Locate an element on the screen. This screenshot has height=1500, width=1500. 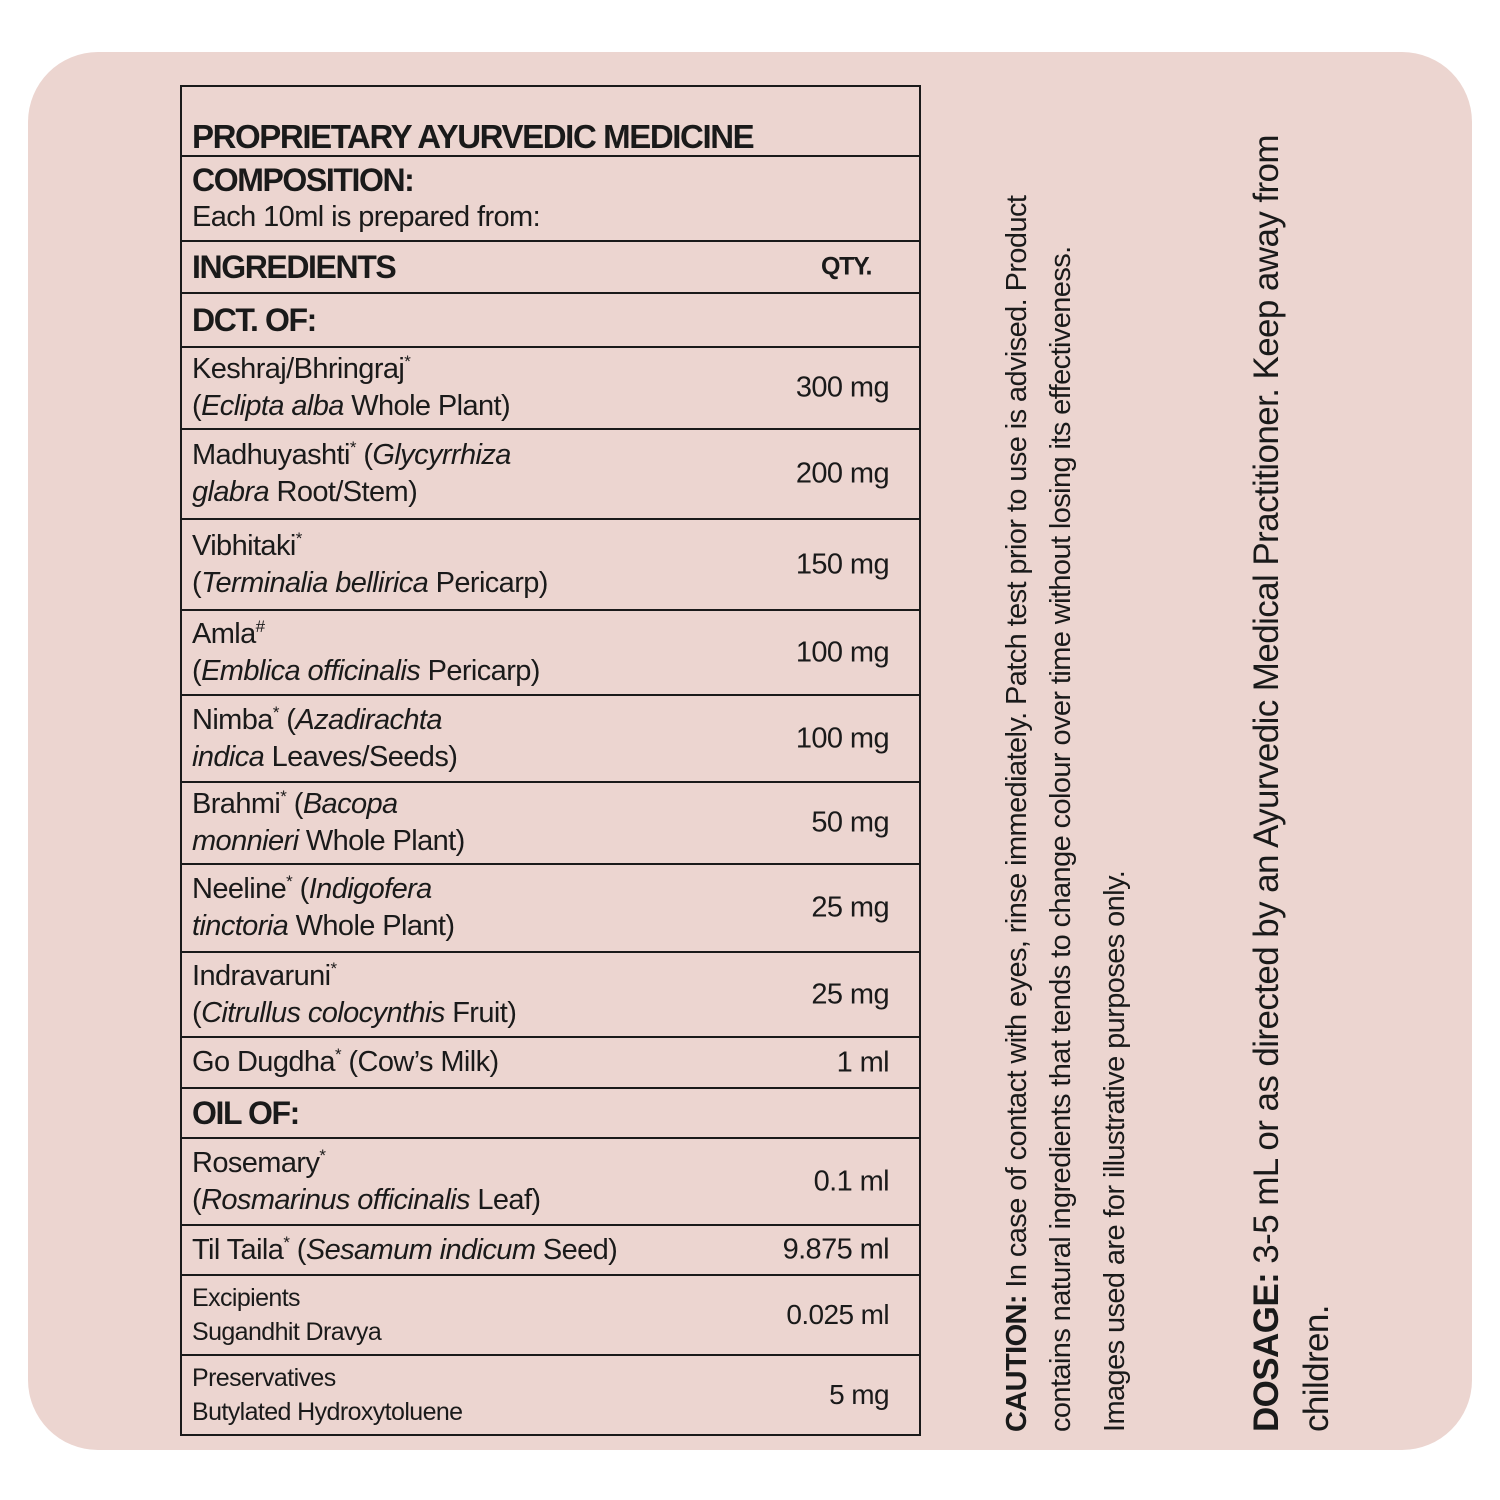
section-row: DCT. OF: is located at coordinates (550, 321).